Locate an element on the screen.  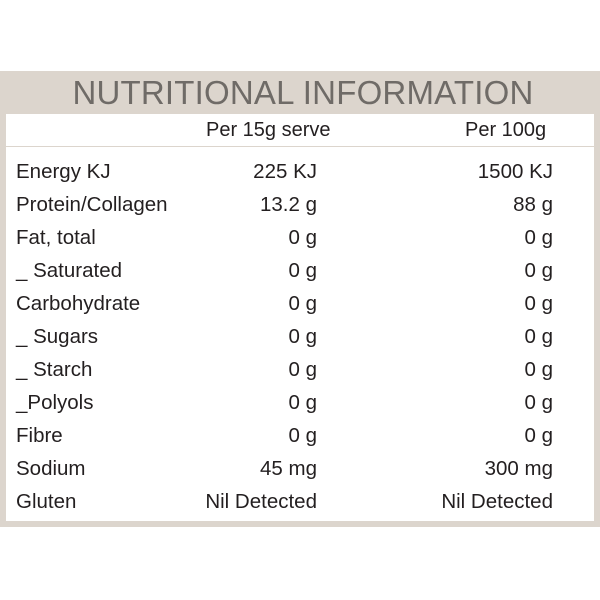
table-row: Gluten Nil Detected Nil Detected is located at coordinates (300, 501).